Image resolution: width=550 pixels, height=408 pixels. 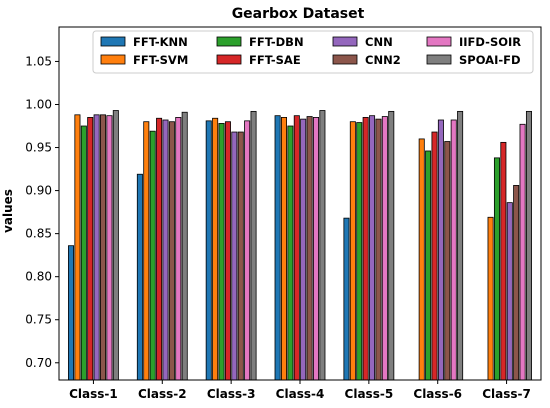 I want to click on legend-box, so click(x=313, y=52).